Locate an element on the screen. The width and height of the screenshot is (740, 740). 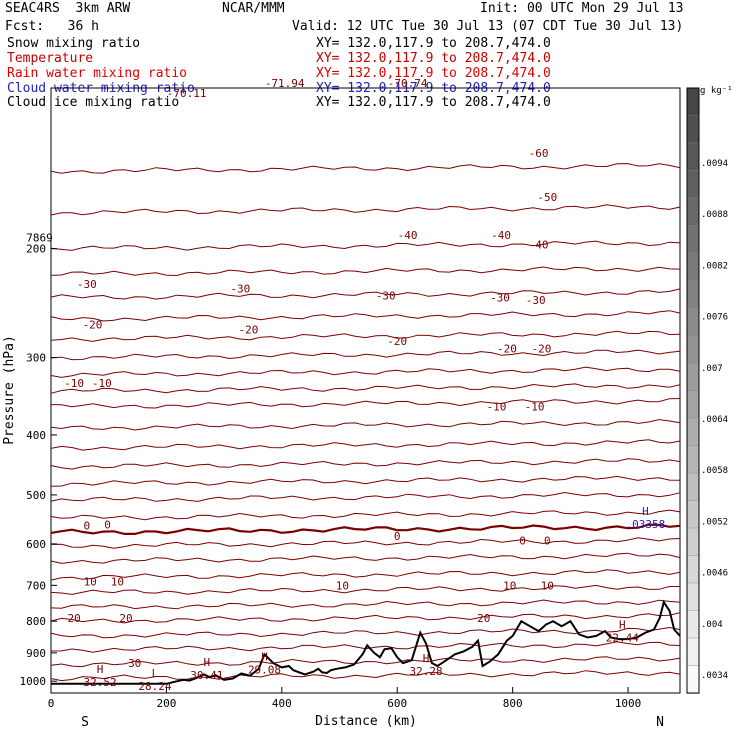
x-tick-label: 1000 is located at coordinates (628, 703).